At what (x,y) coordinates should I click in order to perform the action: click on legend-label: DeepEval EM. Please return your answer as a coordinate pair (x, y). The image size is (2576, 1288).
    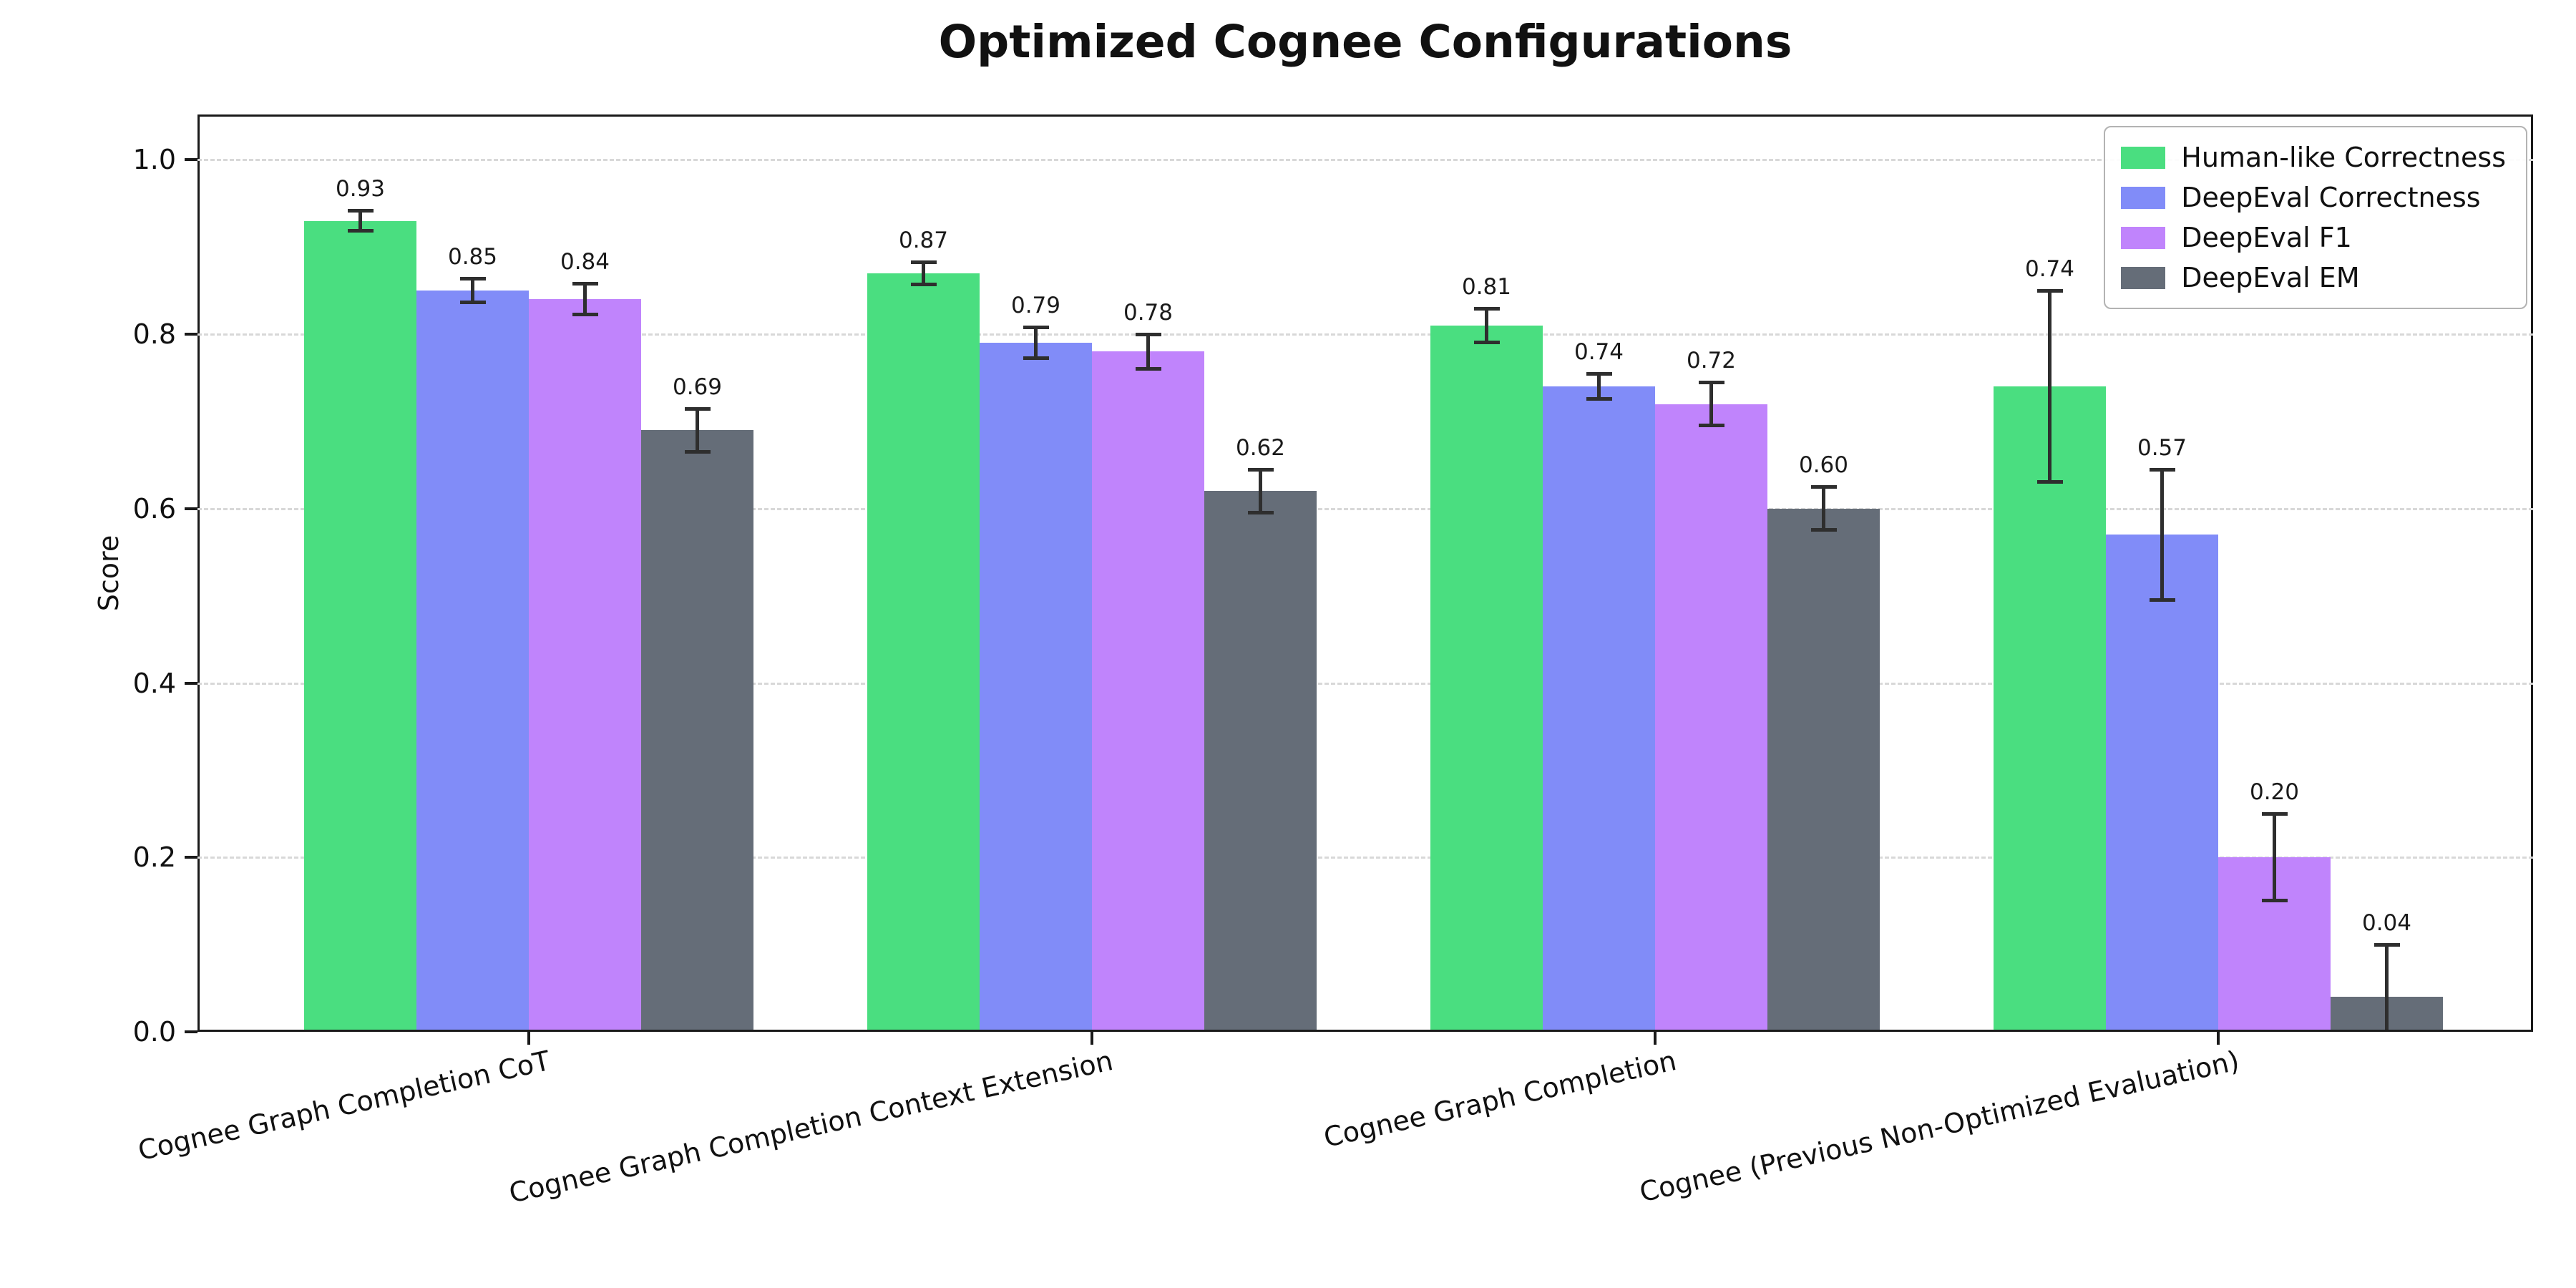
    Looking at the image, I should click on (2270, 277).